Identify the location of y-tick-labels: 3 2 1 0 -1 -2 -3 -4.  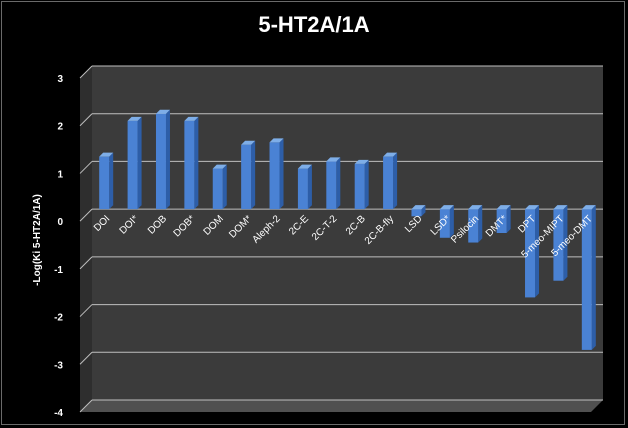
(58, 246).